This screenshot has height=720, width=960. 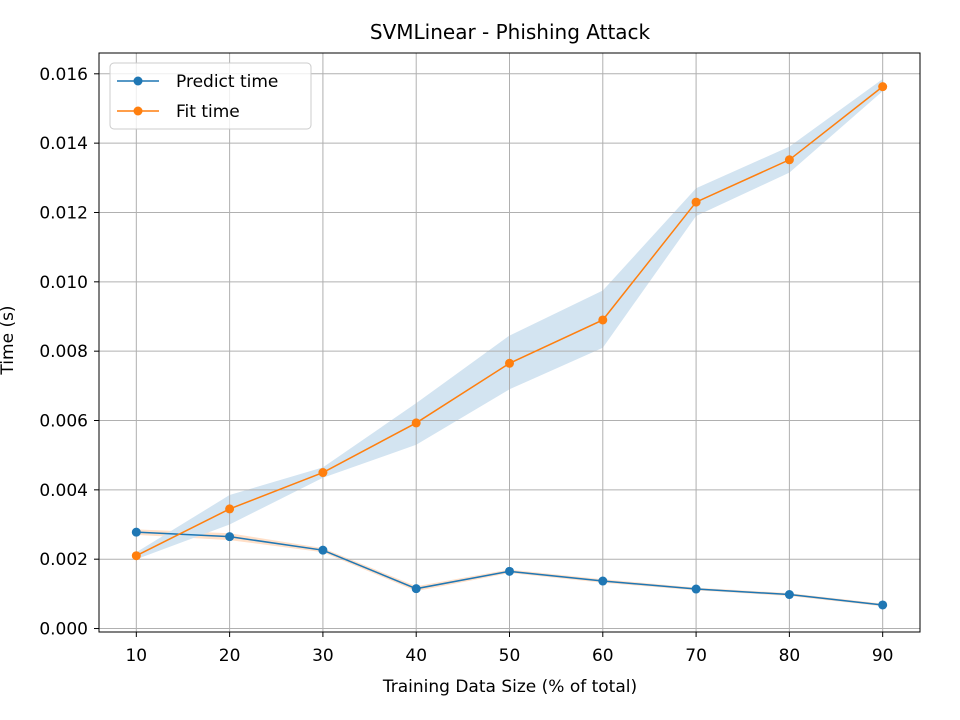 I want to click on x-tick-label: 90, so click(x=883, y=656).